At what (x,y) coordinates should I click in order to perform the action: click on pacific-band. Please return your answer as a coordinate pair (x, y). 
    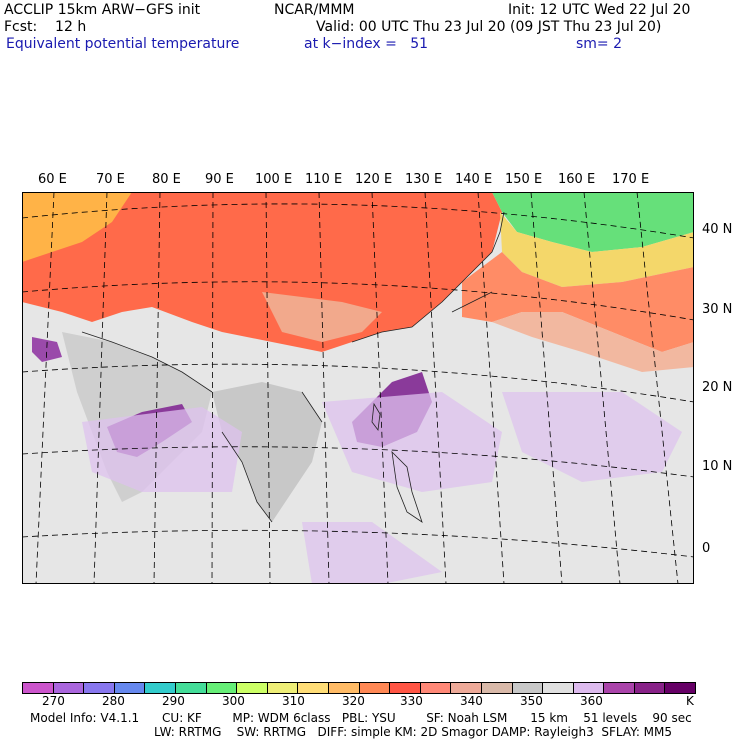
    Looking at the image, I should click on (578, 302).